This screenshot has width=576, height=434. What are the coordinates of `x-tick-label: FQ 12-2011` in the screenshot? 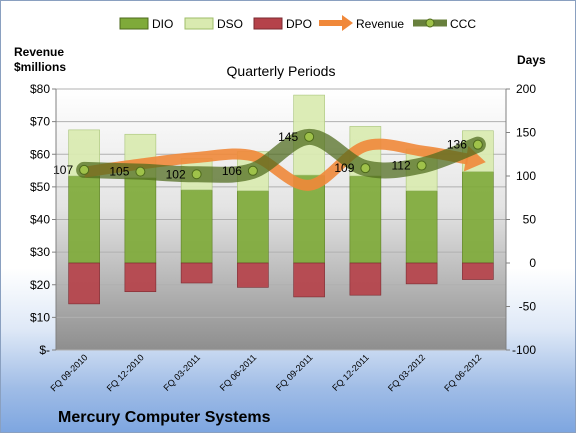 It's located at (350, 372).